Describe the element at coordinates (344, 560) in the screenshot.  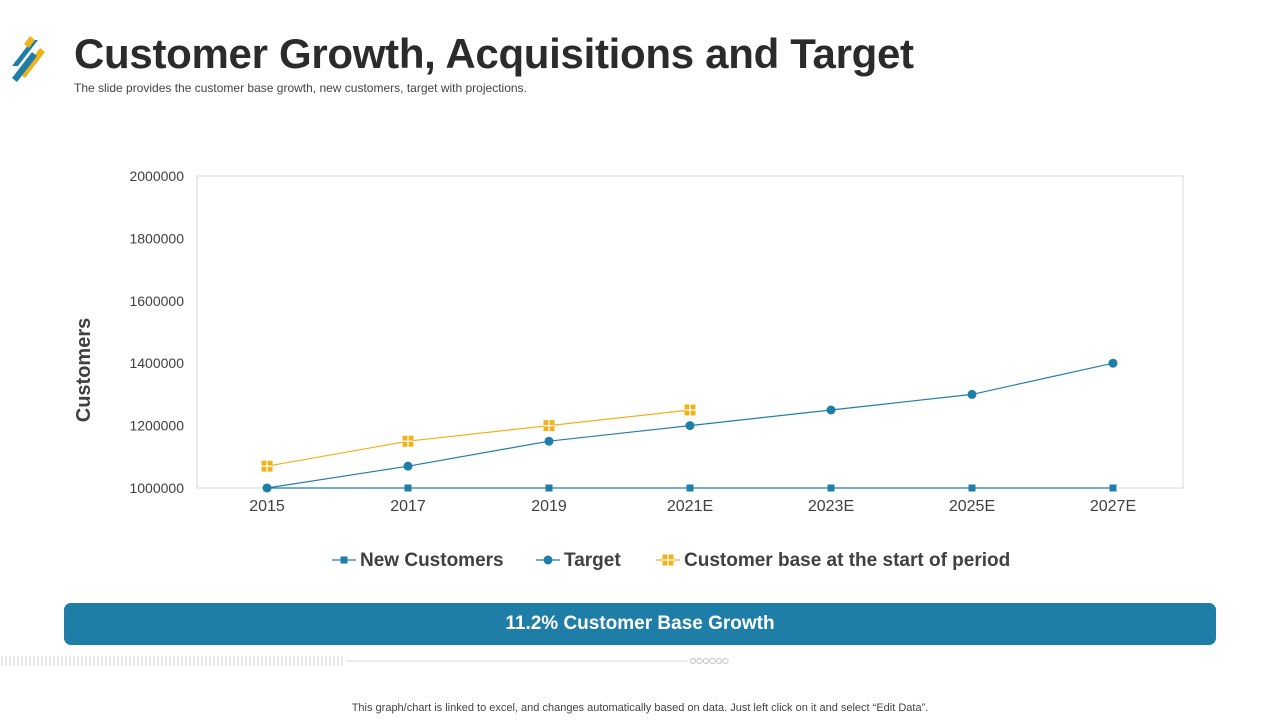
I see `legend-marker-new-customers` at that location.